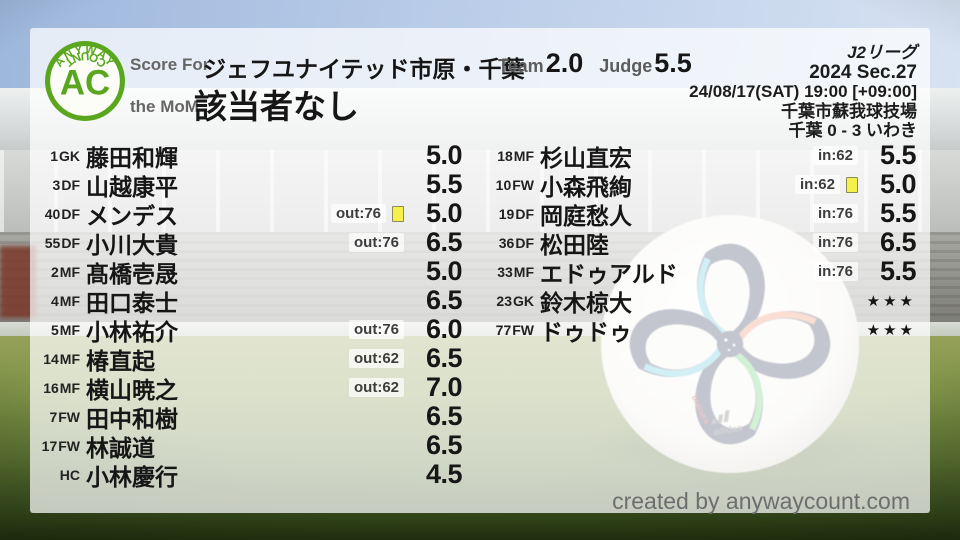 The image size is (960, 540). Describe the element at coordinates (505, 271) in the screenshot. I see `player-number: 33` at that location.